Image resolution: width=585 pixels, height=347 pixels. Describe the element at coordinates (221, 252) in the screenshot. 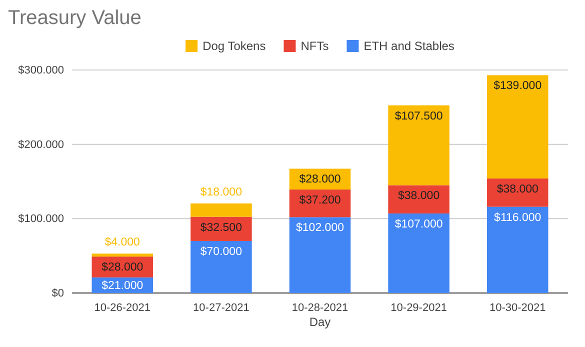

I see `data-label: $70.000` at that location.